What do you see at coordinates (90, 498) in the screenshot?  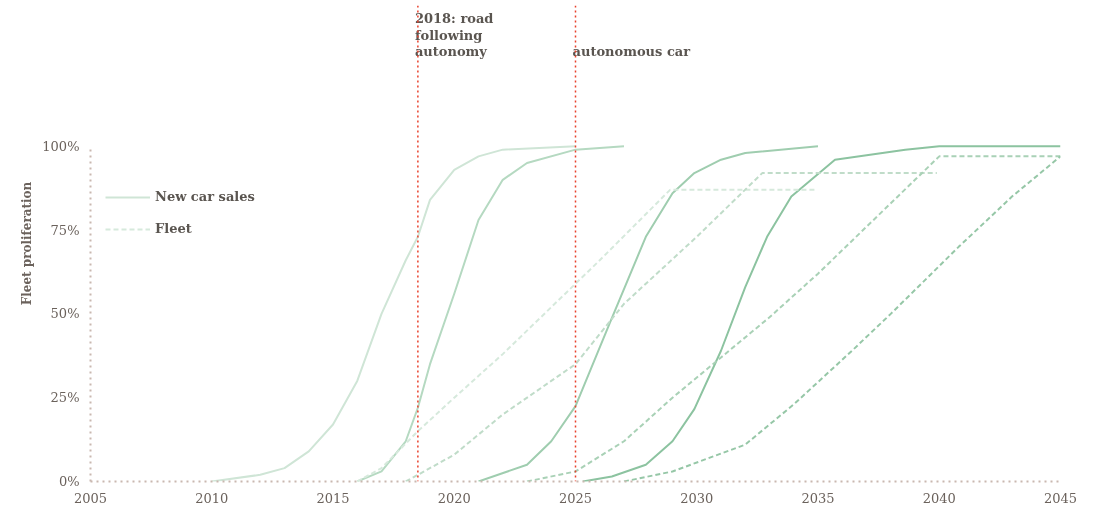 I see `x-tick-label: 2005` at bounding box center [90, 498].